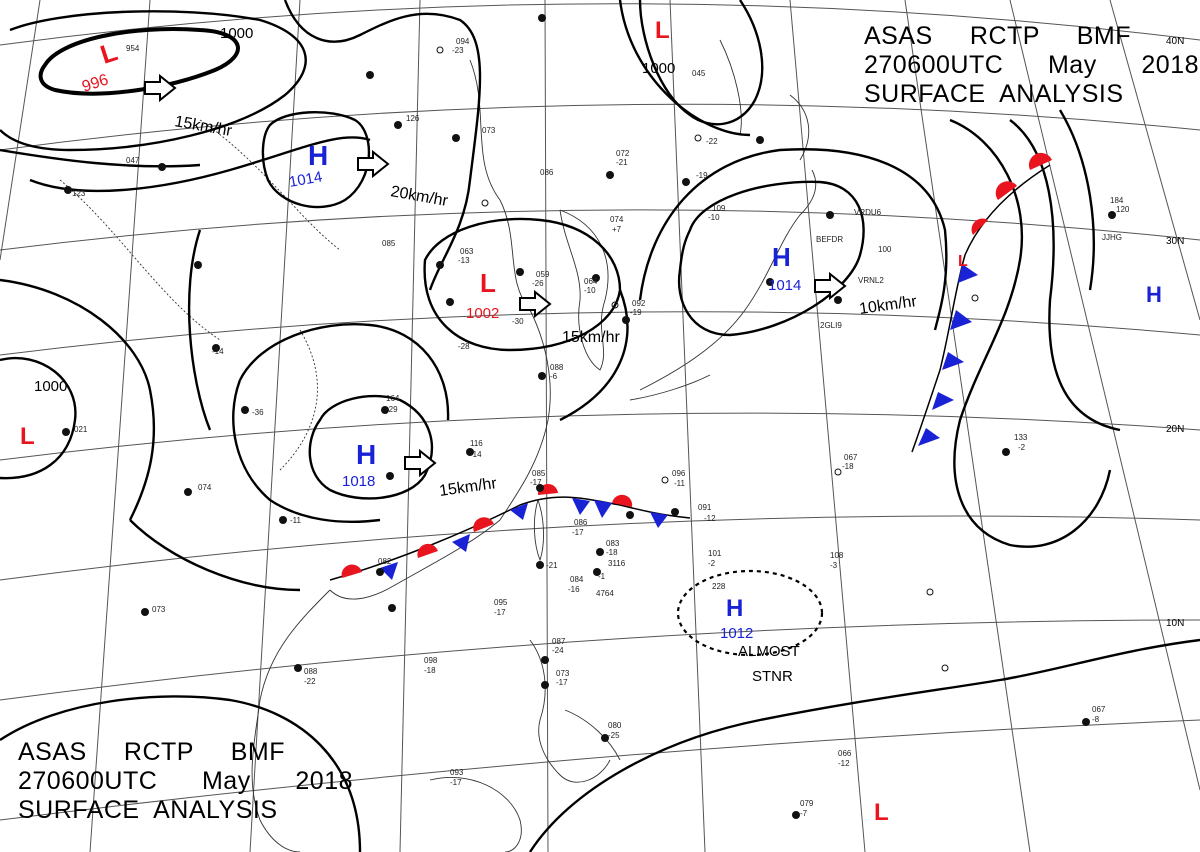 This screenshot has width=1200, height=852. I want to click on station-label: 094, so click(463, 41).